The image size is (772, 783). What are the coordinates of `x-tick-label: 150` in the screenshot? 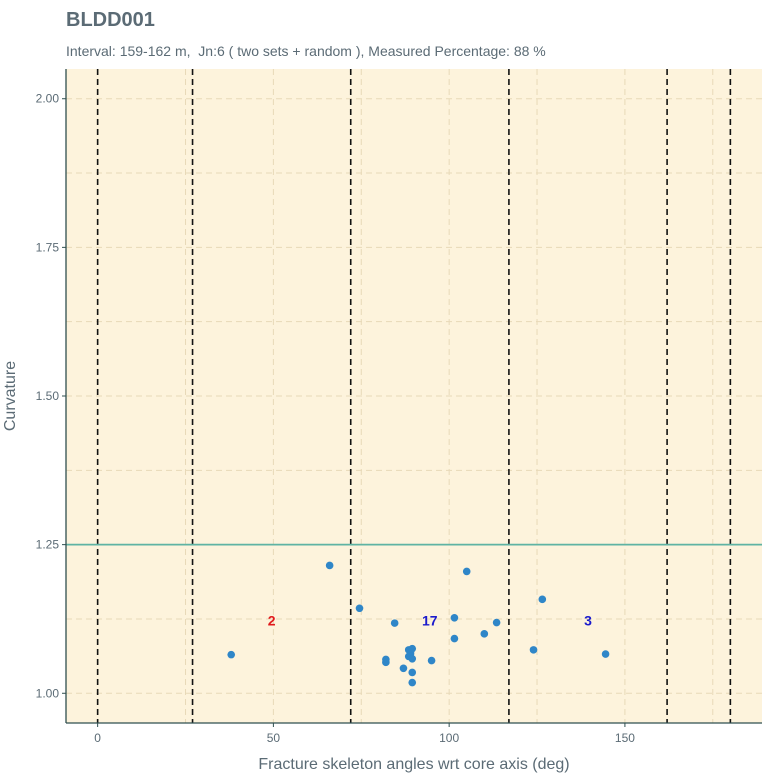 It's located at (625, 738).